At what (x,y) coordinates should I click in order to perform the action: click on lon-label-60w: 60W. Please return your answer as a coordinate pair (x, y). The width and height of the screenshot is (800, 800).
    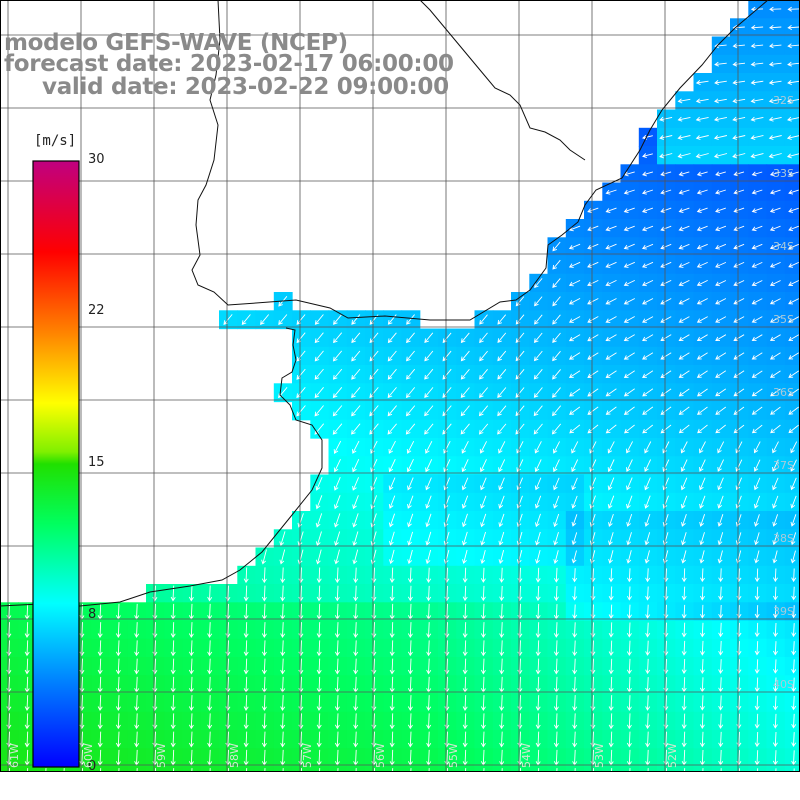
    Looking at the image, I should click on (88, 755).